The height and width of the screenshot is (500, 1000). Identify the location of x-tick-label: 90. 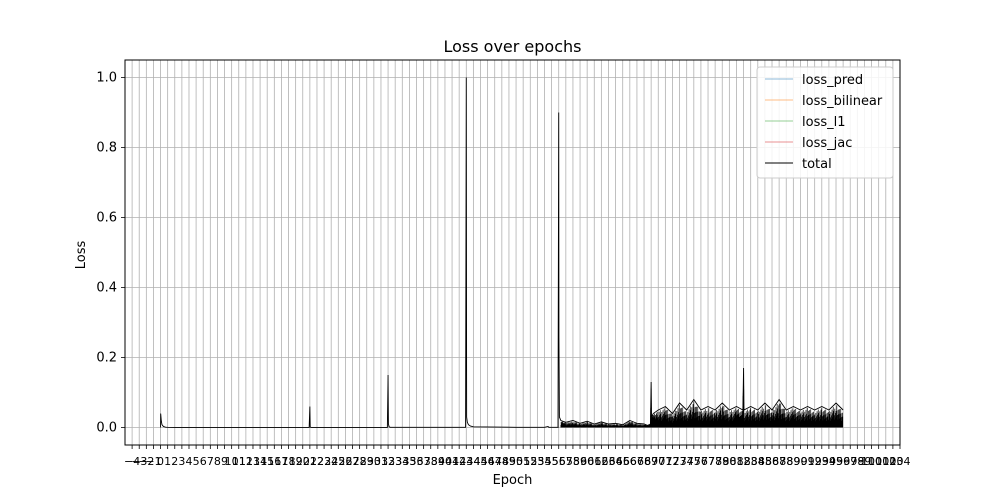
(800, 461).